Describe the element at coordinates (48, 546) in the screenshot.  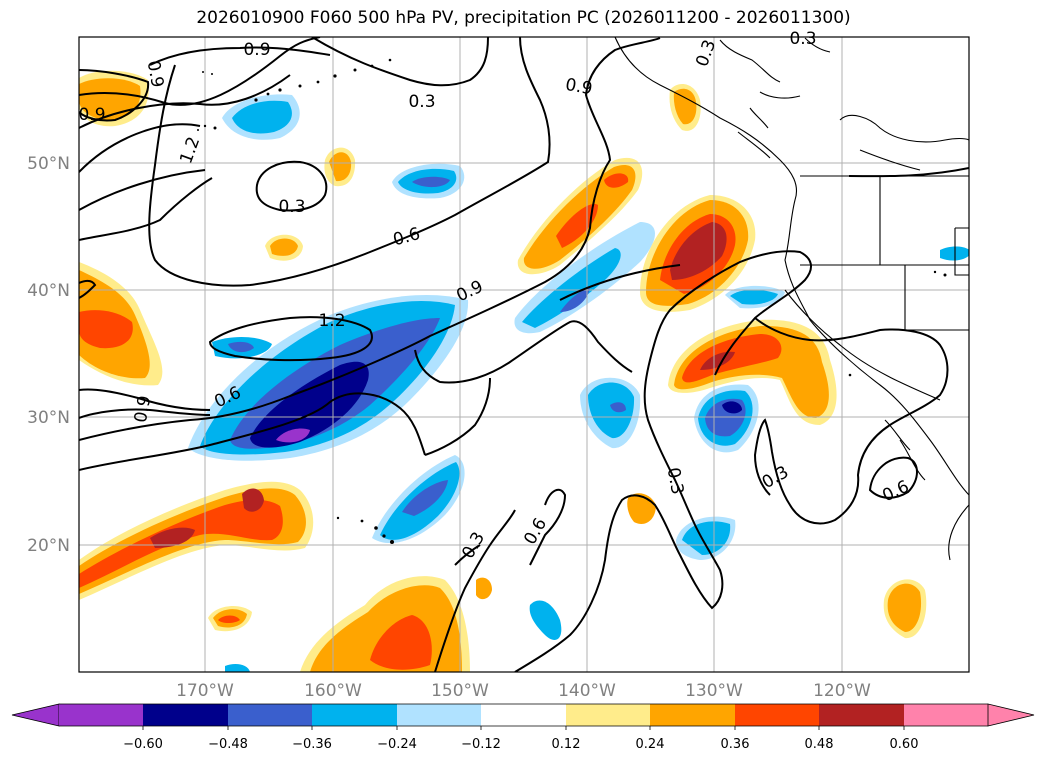
I see `lat-label-20n: 20°N` at that location.